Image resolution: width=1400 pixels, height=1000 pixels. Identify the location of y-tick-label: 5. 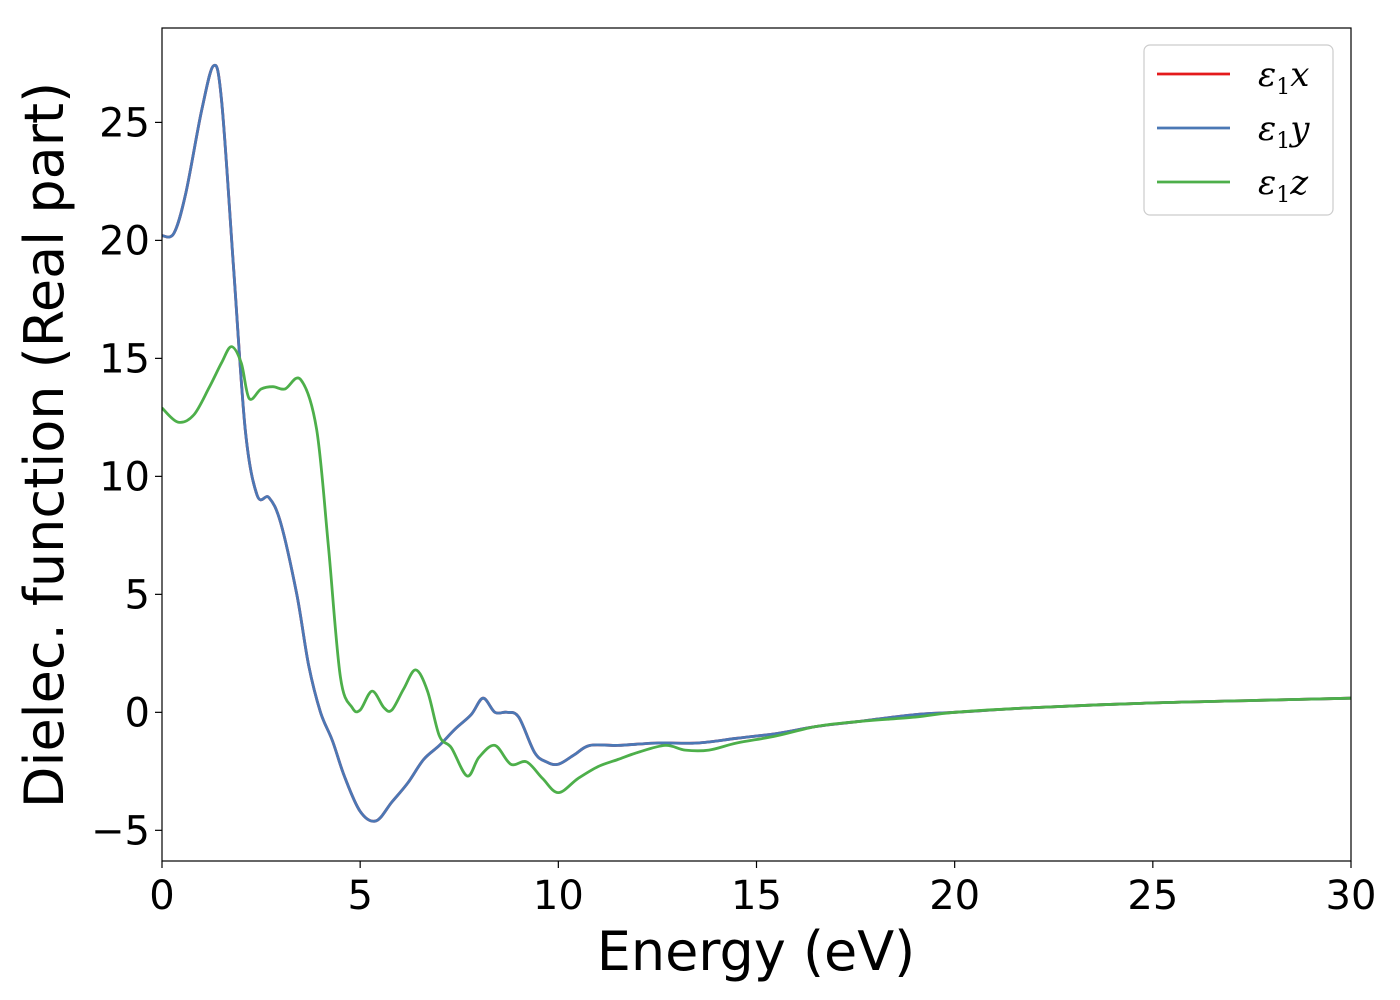
(137, 595).